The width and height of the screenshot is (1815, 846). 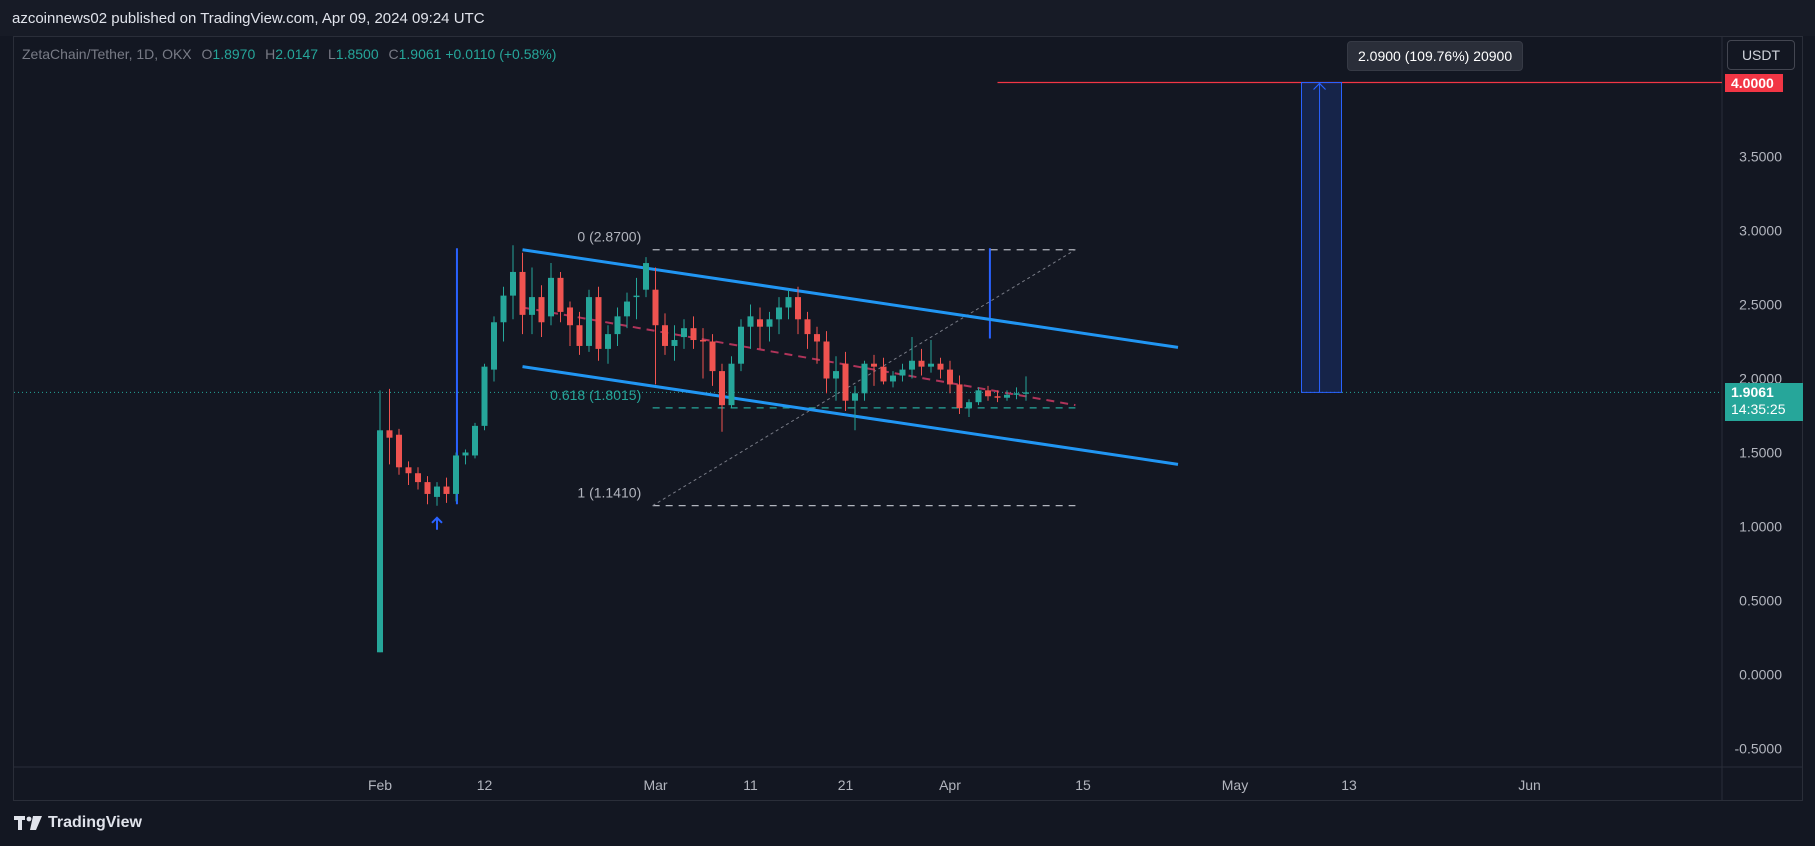 What do you see at coordinates (846, 785) in the screenshot?
I see `x-tick-label: 21` at bounding box center [846, 785].